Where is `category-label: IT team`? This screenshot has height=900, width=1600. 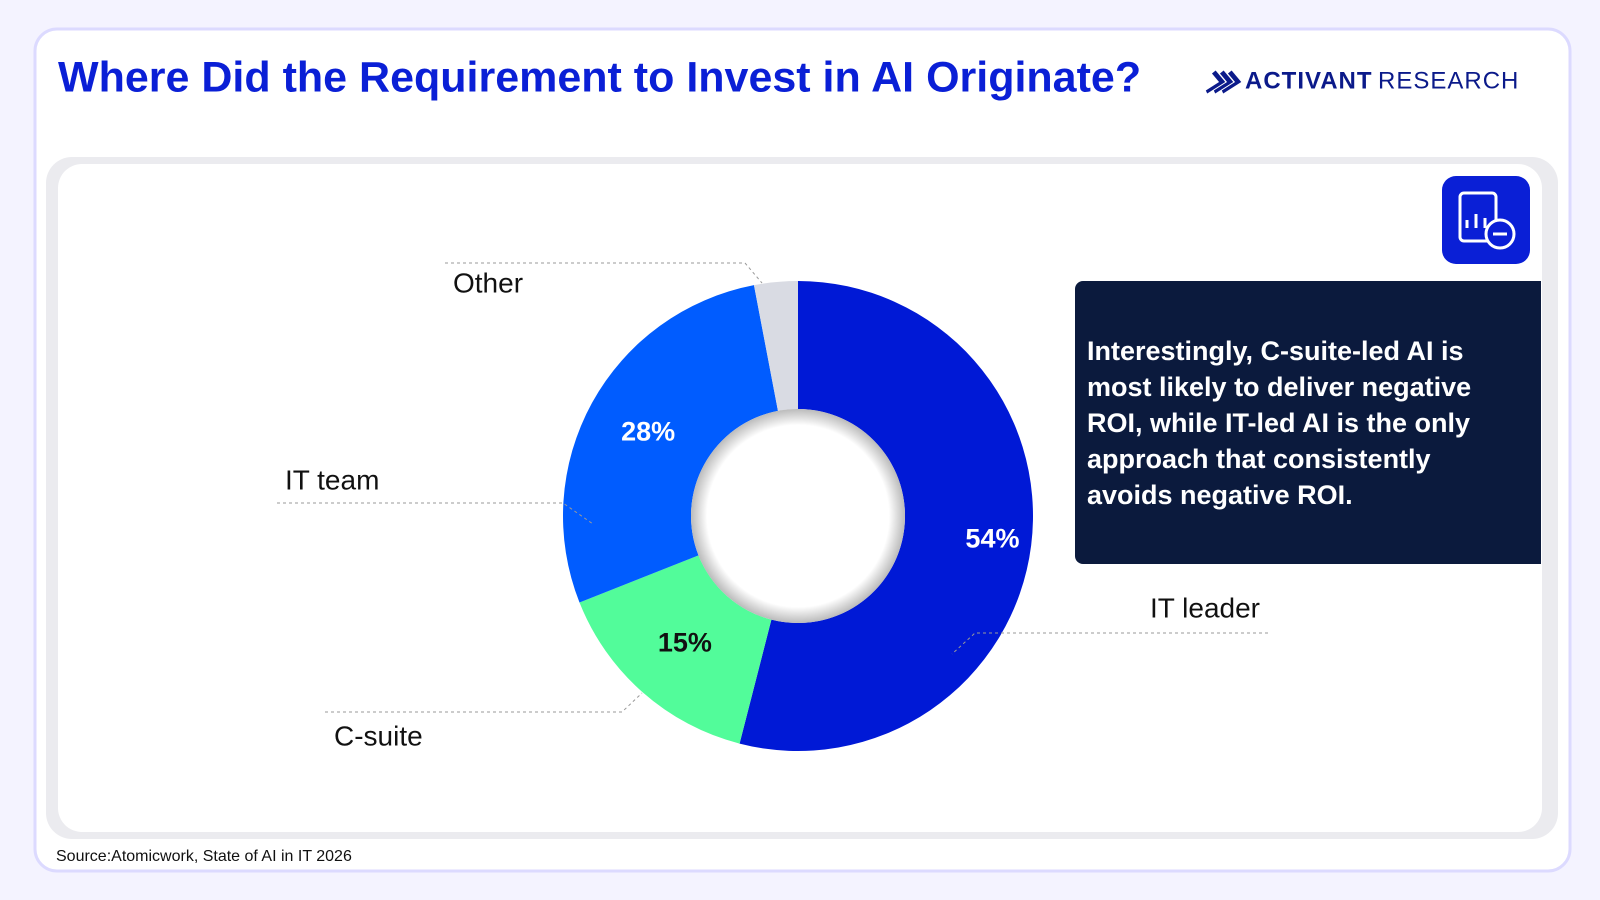
category-label: IT team is located at coordinates (332, 479).